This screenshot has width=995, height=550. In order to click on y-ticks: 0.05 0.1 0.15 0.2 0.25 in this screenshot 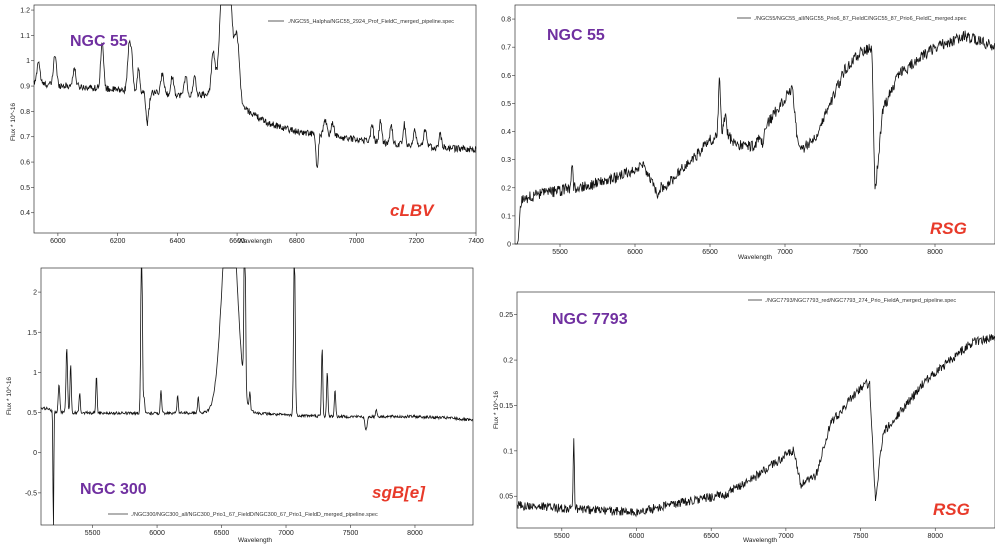, I will do `click(508, 406)`.